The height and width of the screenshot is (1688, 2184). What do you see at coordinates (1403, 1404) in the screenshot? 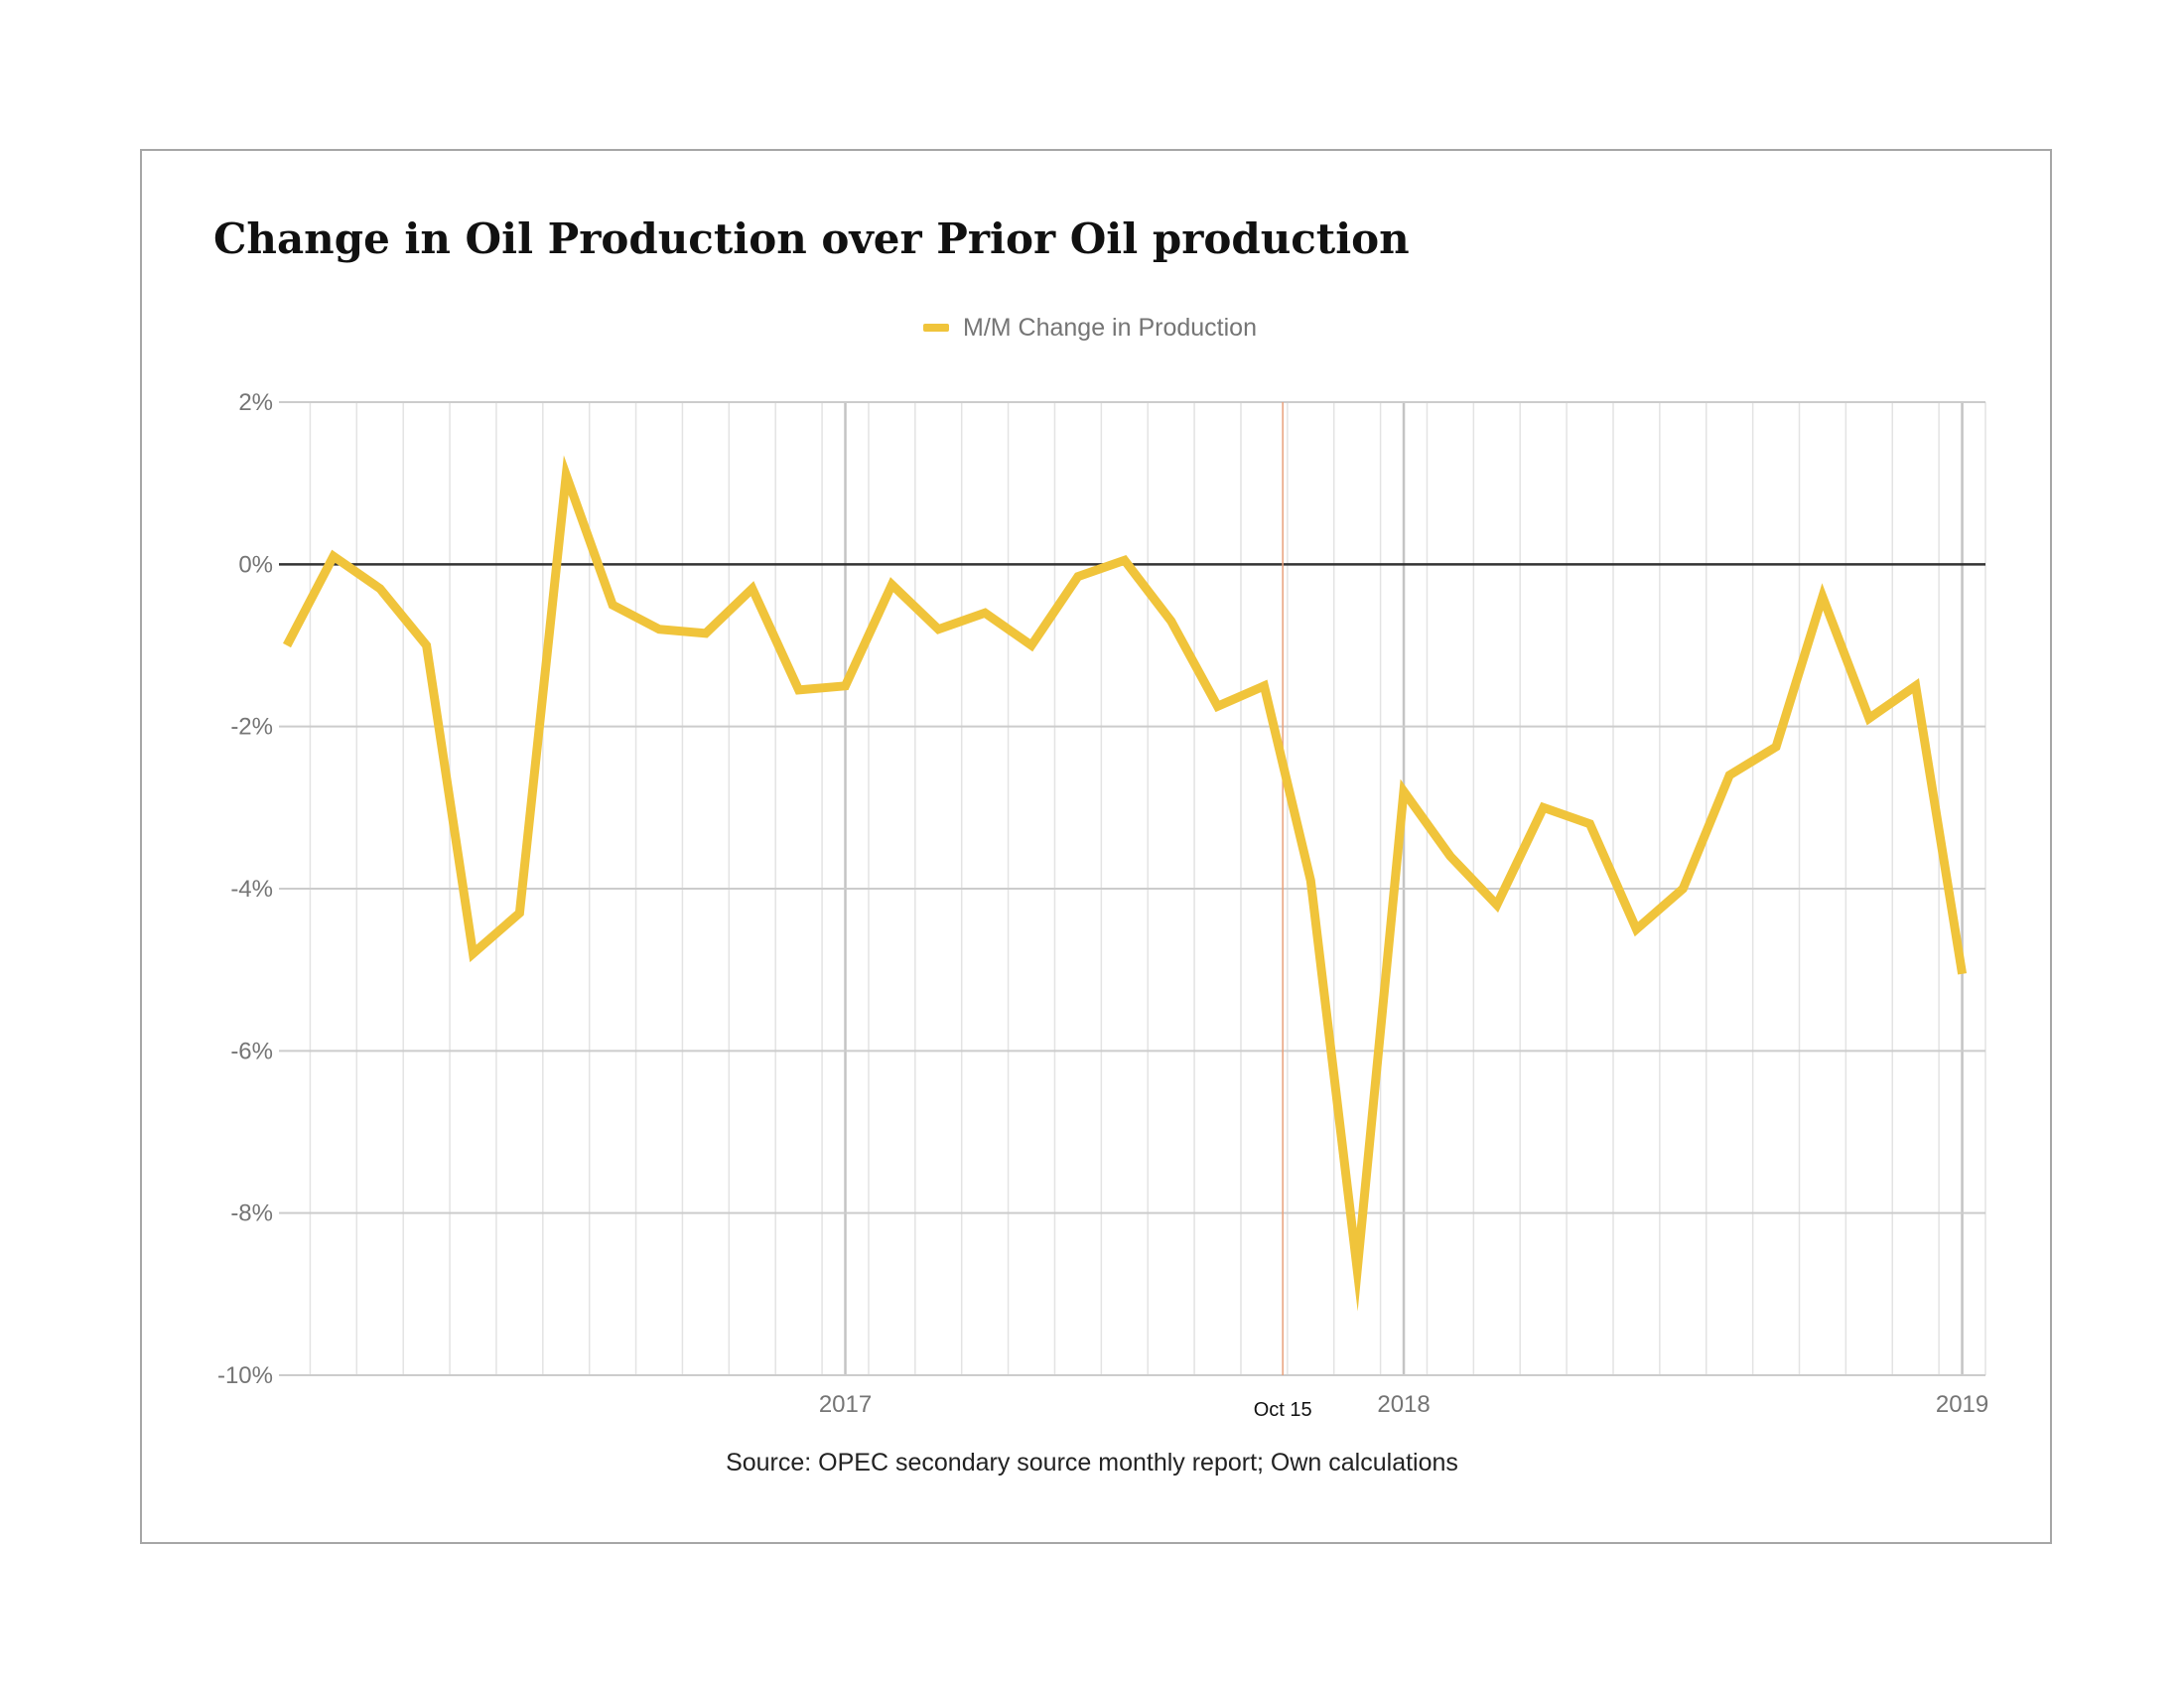
I see `x-tick-label: 2018` at bounding box center [1403, 1404].